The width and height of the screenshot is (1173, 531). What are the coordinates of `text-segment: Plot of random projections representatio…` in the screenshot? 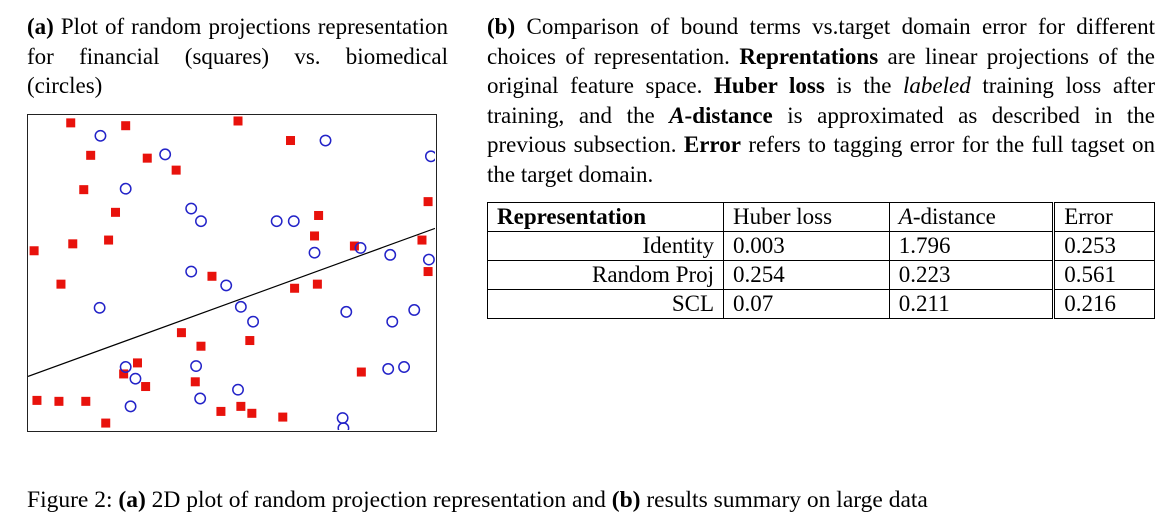 It's located at (237, 56).